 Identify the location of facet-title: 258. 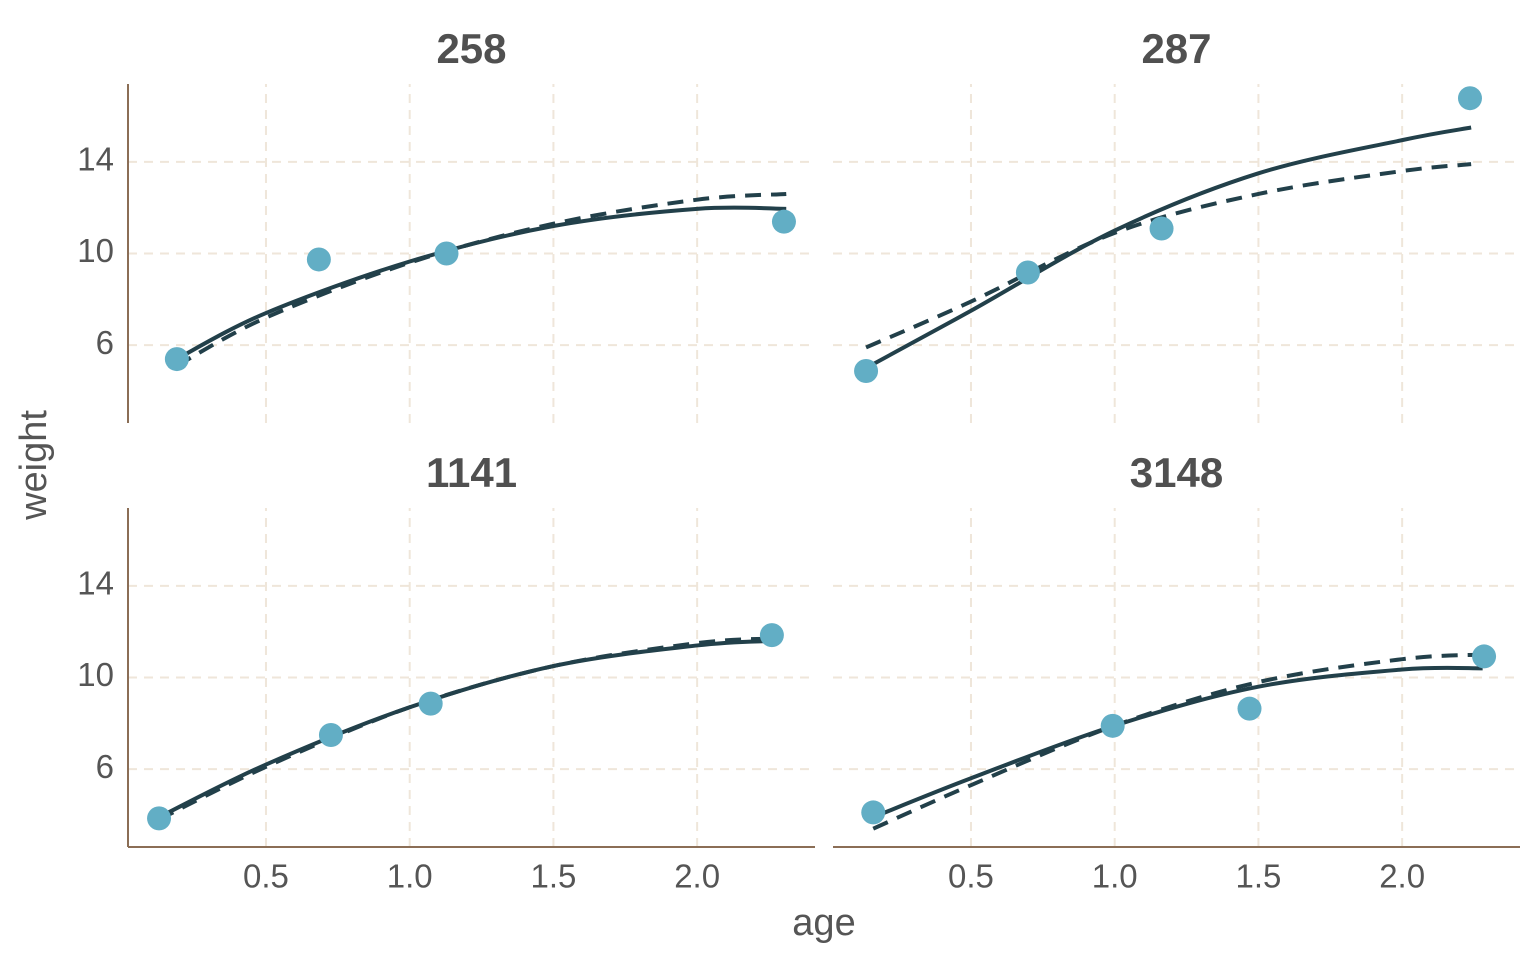
(471, 48).